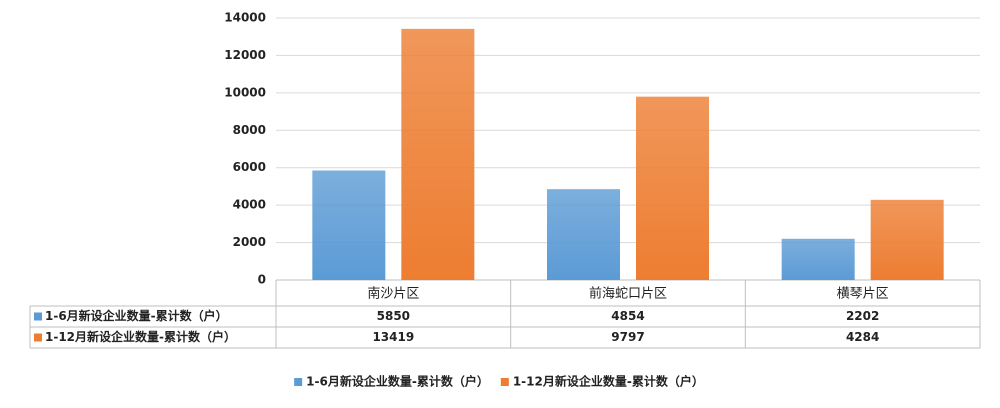 The image size is (1000, 408). What do you see at coordinates (245, 18) in the screenshot?
I see `y-tick-label: 14000` at bounding box center [245, 18].